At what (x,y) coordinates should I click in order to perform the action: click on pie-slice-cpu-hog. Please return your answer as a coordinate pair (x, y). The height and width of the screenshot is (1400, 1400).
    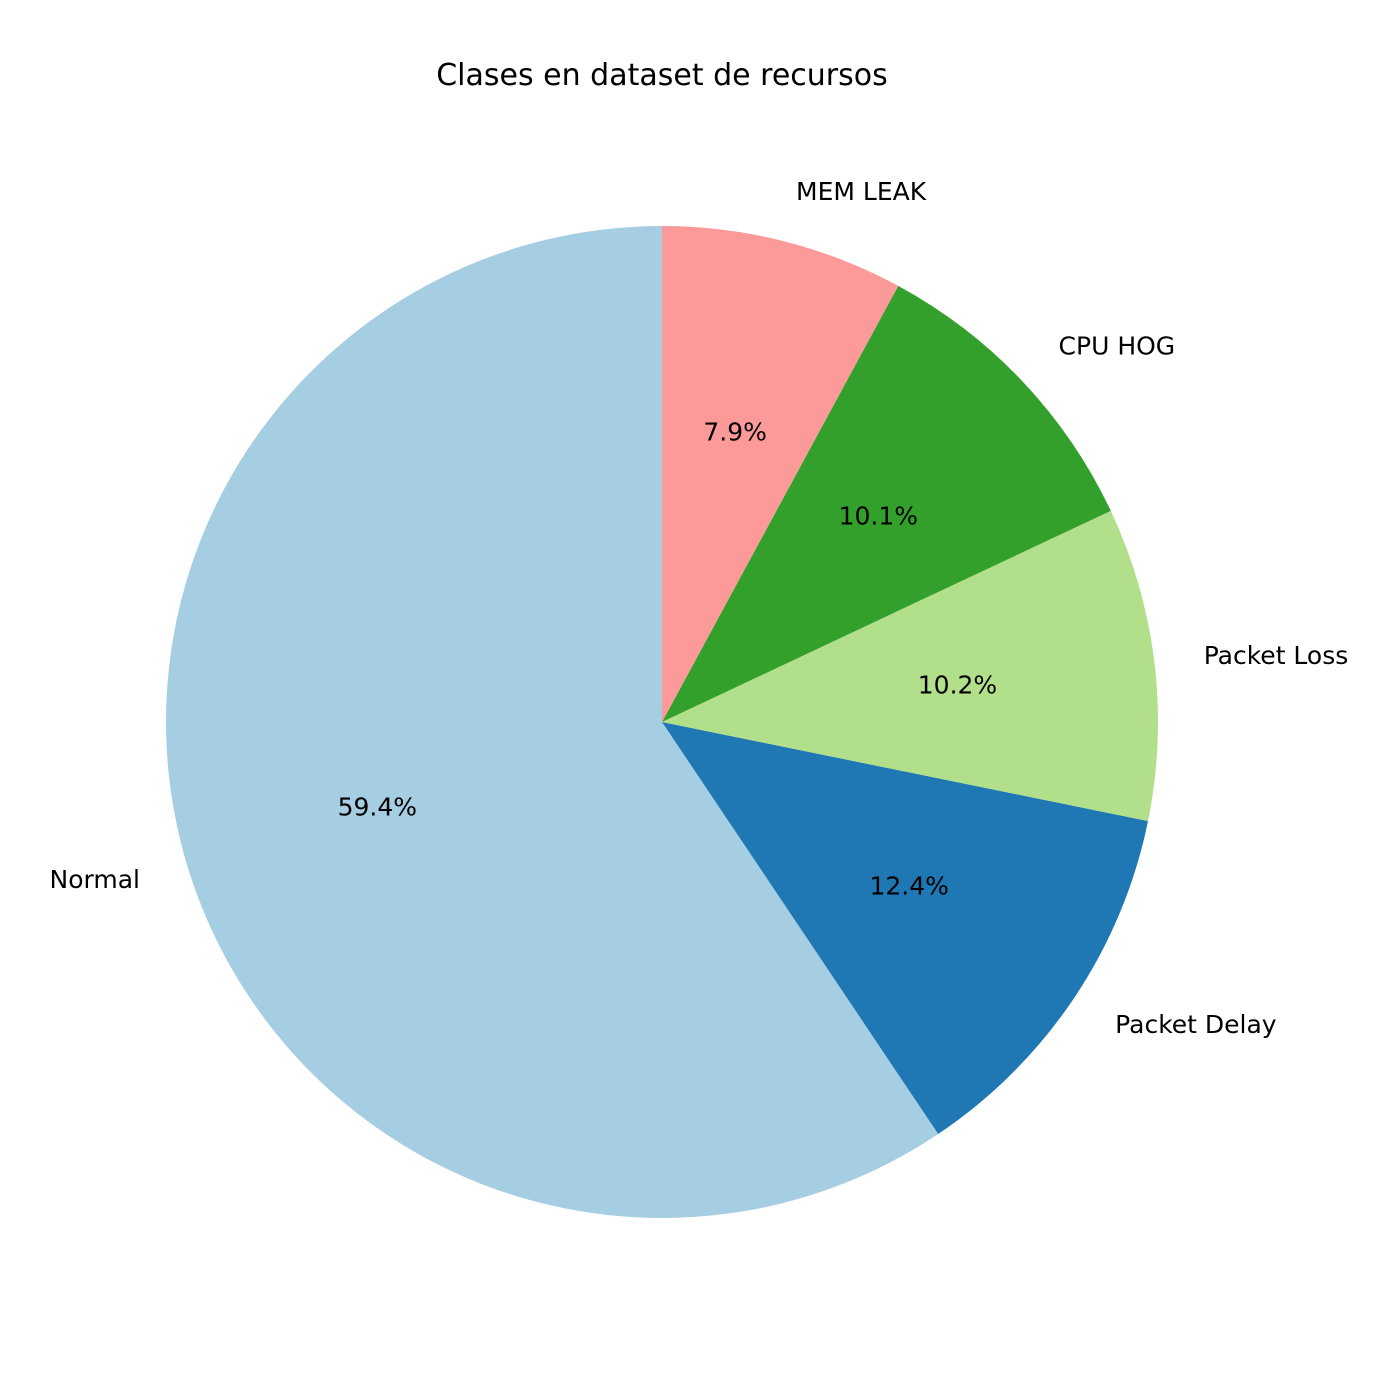
    Looking at the image, I should click on (886, 503).